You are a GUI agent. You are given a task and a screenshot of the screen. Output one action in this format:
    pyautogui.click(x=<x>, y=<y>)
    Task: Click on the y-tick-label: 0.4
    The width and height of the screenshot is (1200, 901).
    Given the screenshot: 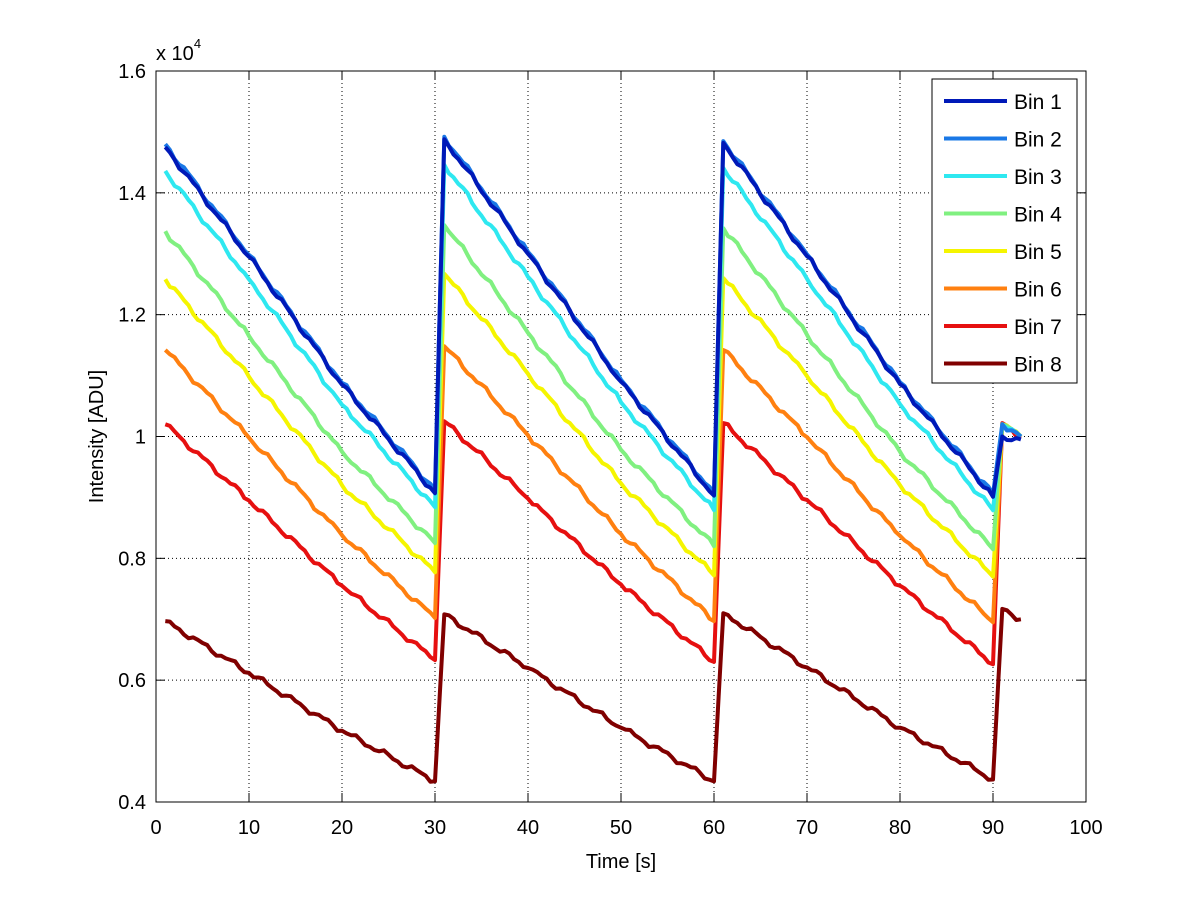 What is the action you would take?
    pyautogui.click(x=132, y=803)
    